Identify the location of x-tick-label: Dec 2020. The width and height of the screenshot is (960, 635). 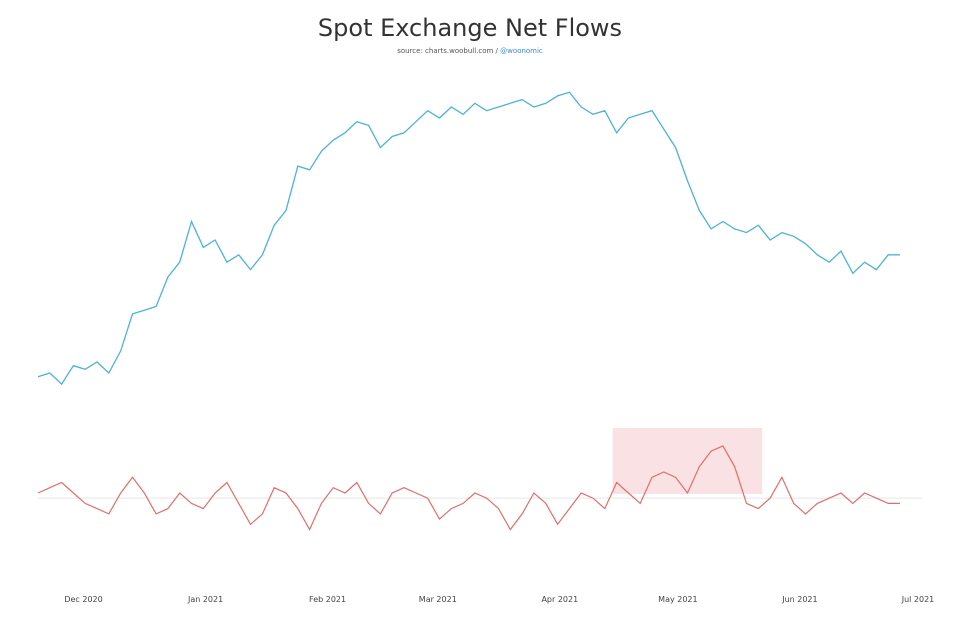
(83, 599).